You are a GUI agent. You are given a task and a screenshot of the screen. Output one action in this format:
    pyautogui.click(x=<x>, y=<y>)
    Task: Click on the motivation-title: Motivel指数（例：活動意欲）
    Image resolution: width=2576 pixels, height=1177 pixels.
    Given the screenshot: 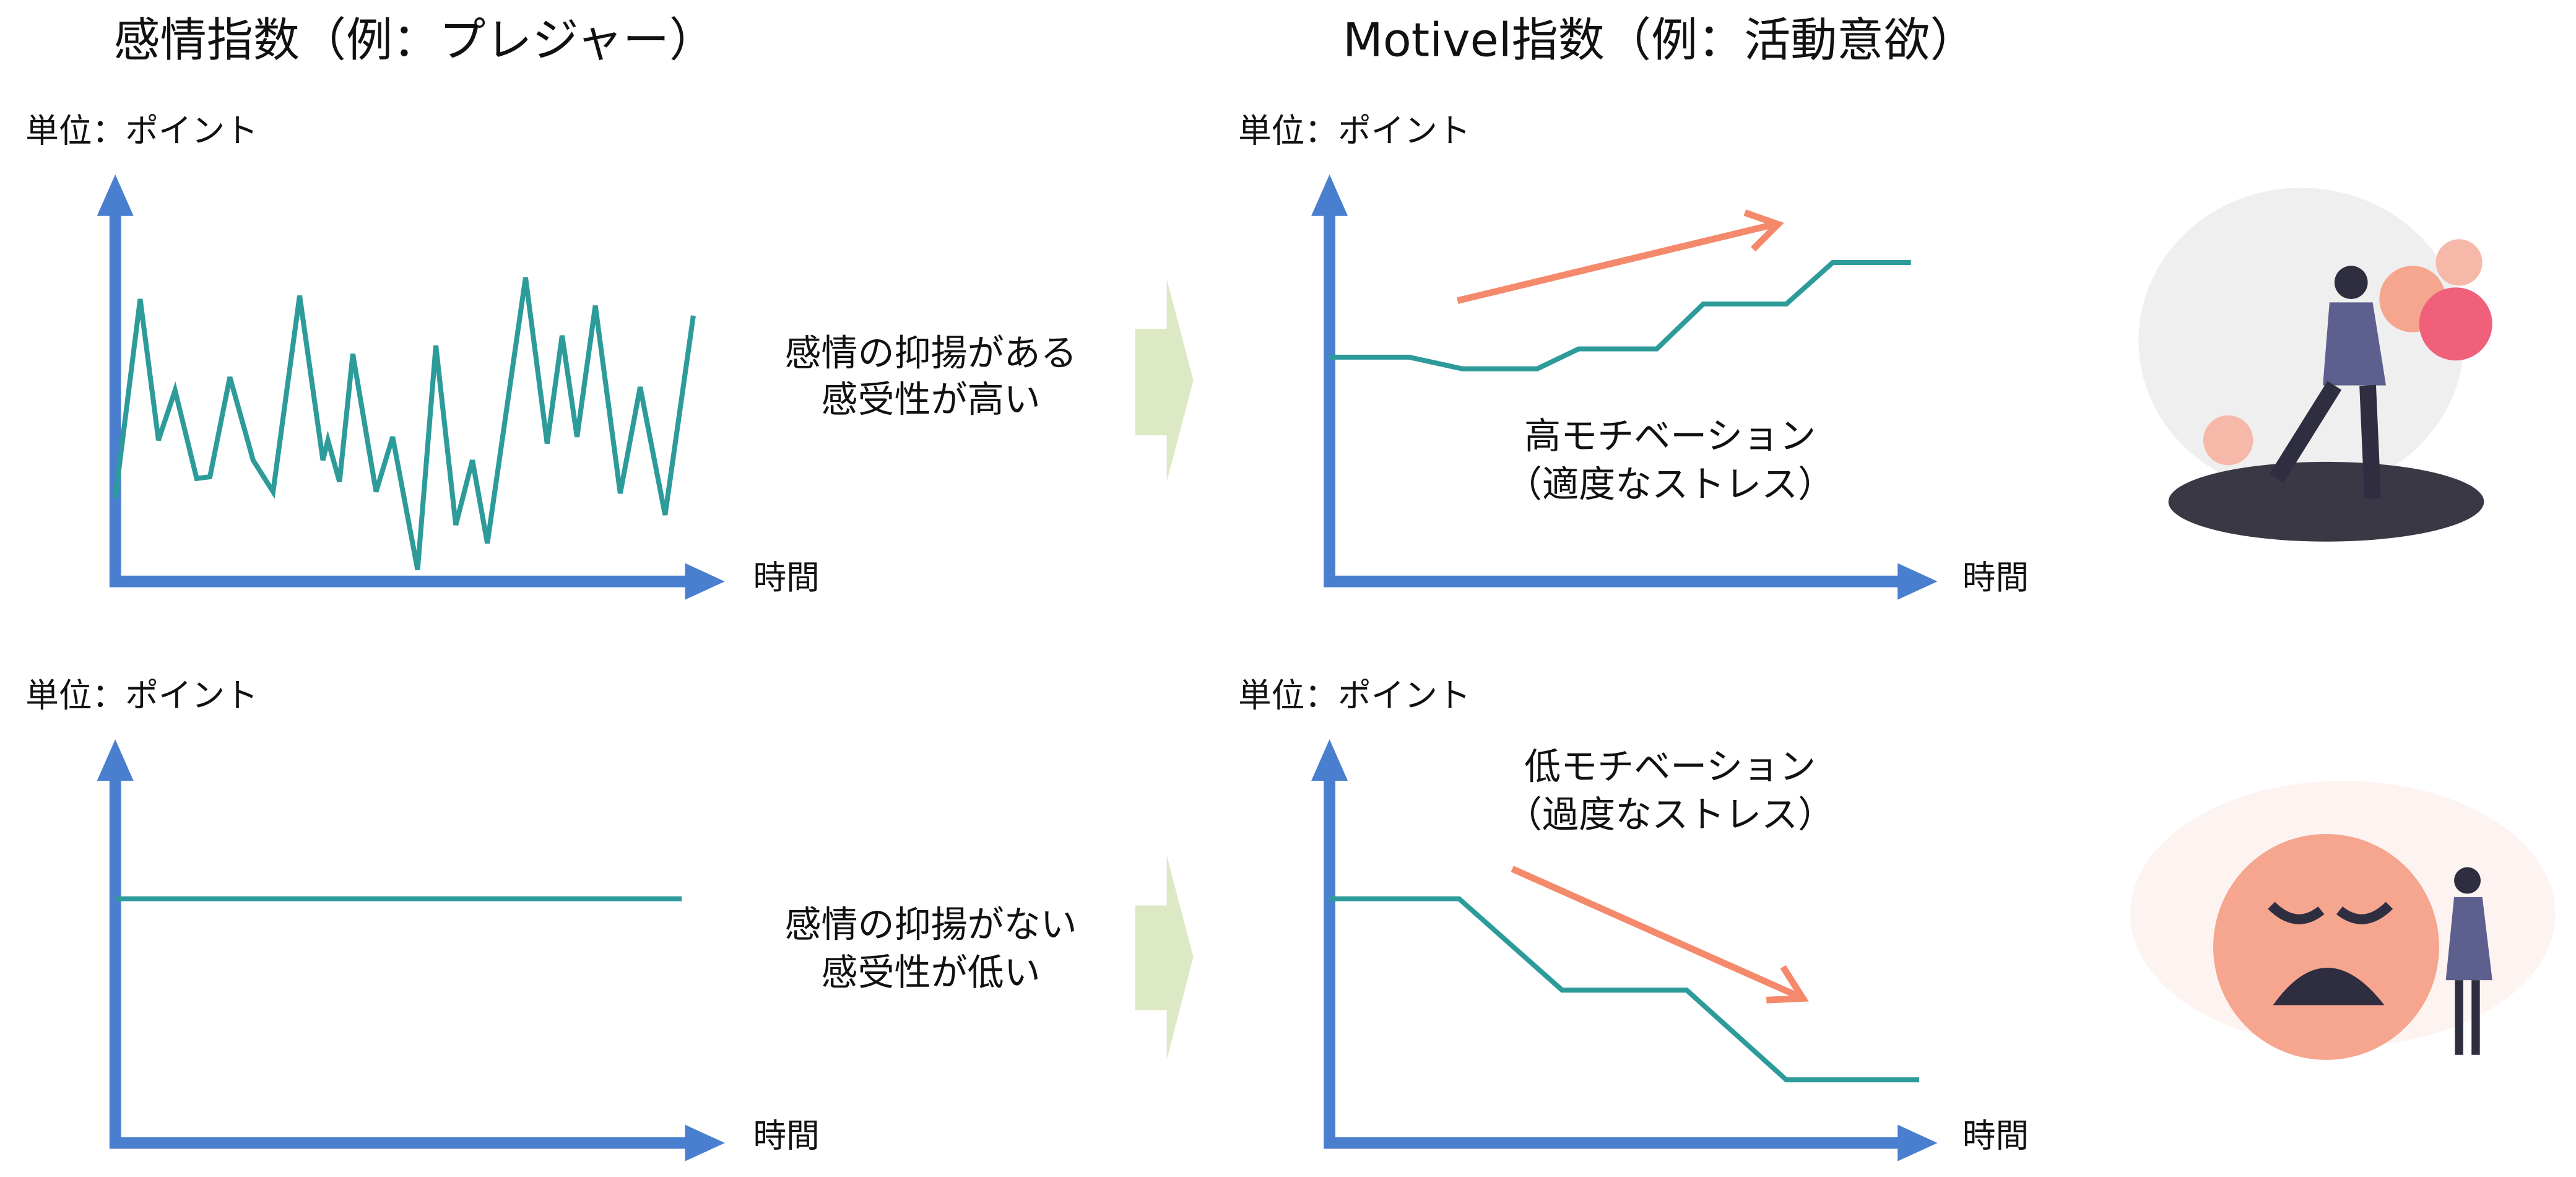 What is the action you would take?
    pyautogui.click(x=1660, y=39)
    